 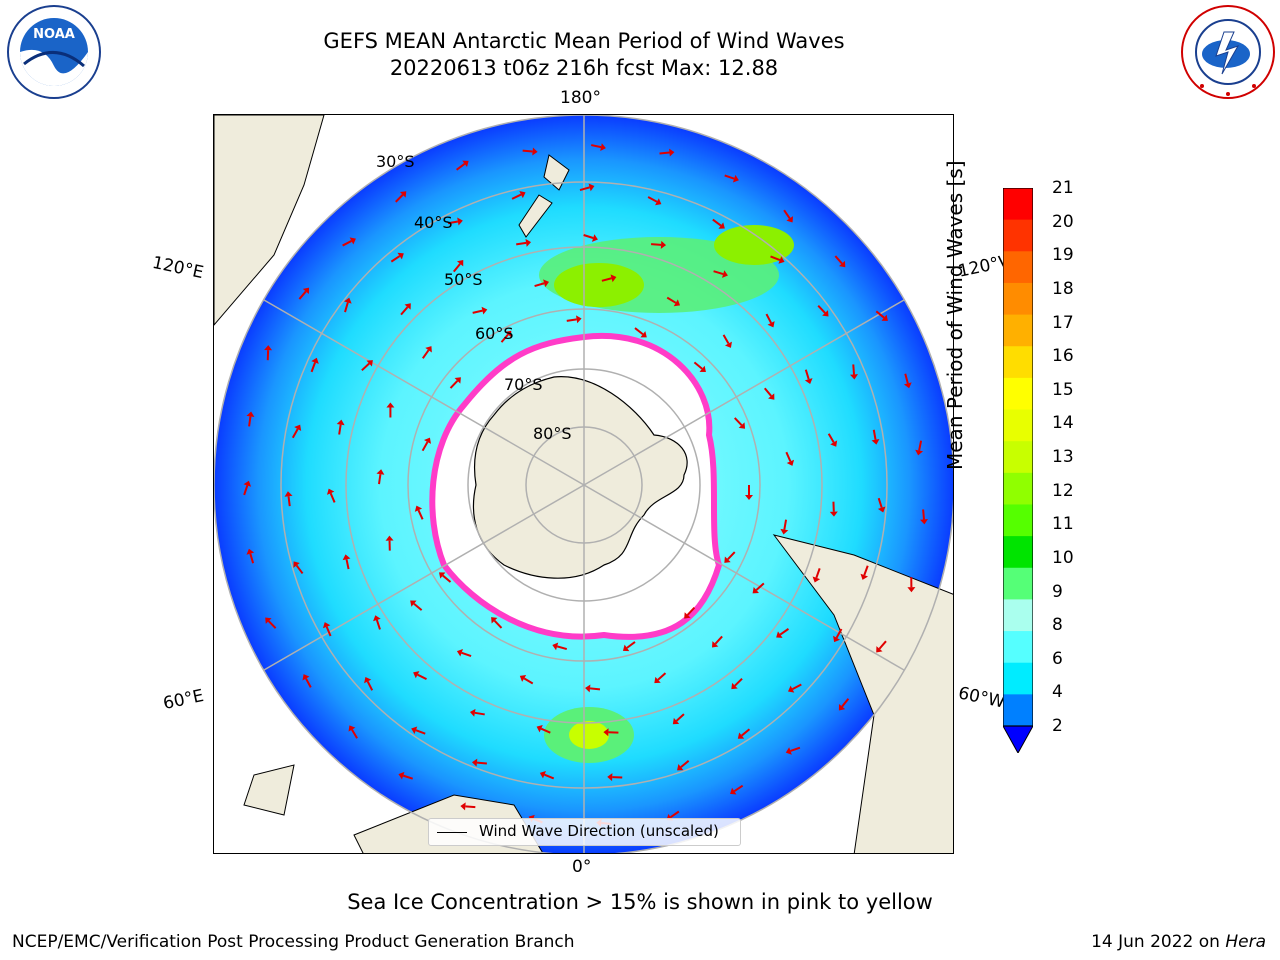 What do you see at coordinates (1063, 389) in the screenshot?
I see `colorbar-tick-label: 15` at bounding box center [1063, 389].